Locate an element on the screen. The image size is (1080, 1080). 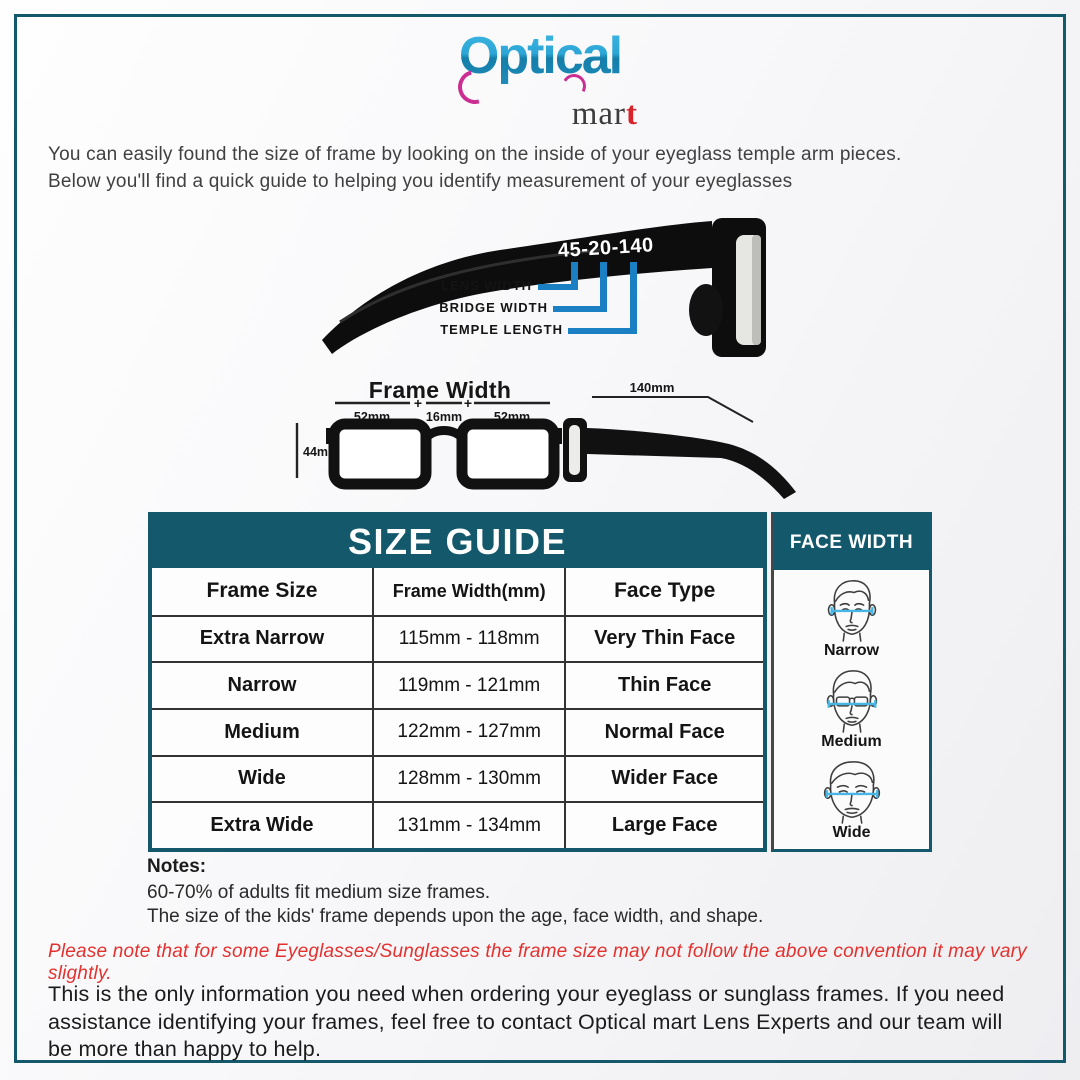
face-width-list: Narrow is located at coordinates (851, 709).